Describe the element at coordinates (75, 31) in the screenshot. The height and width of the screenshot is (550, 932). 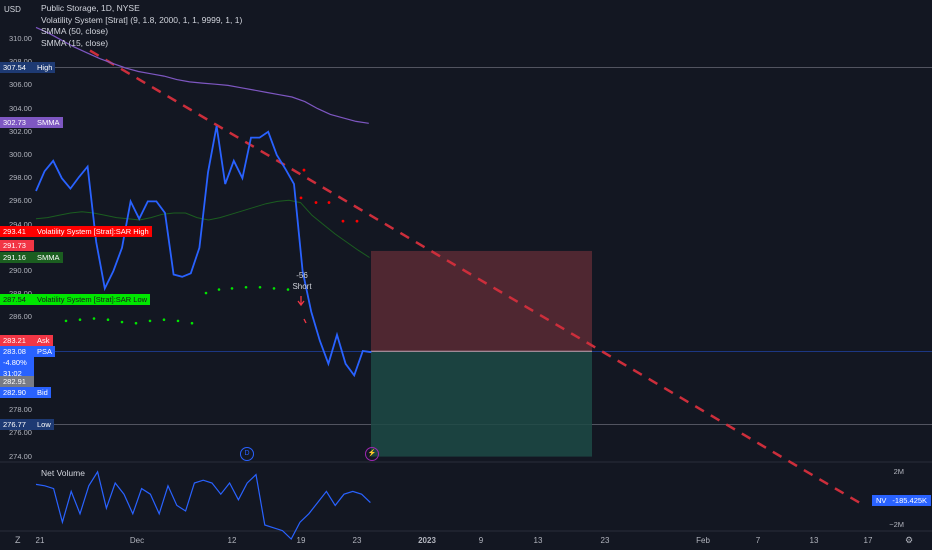
I see `legend-smma50: SMMA (50, close)` at that location.